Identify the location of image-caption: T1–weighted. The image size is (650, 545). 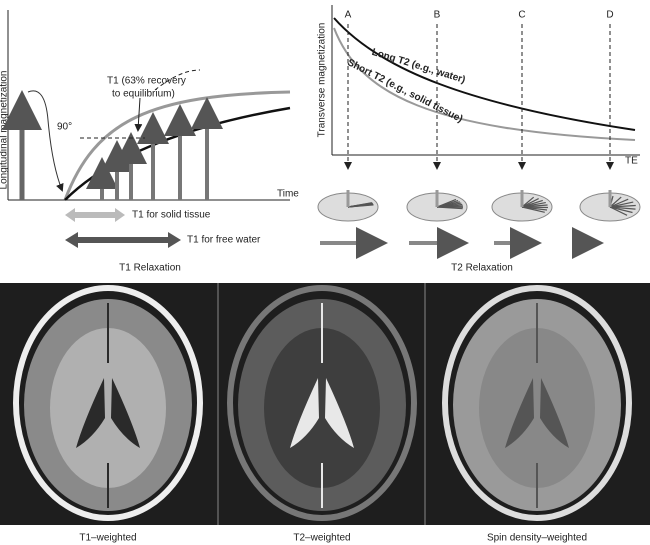
(107, 538).